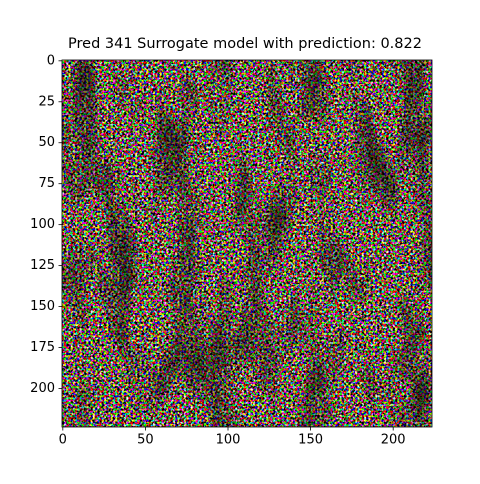  I want to click on y-tick-label: 25, so click(46, 101).